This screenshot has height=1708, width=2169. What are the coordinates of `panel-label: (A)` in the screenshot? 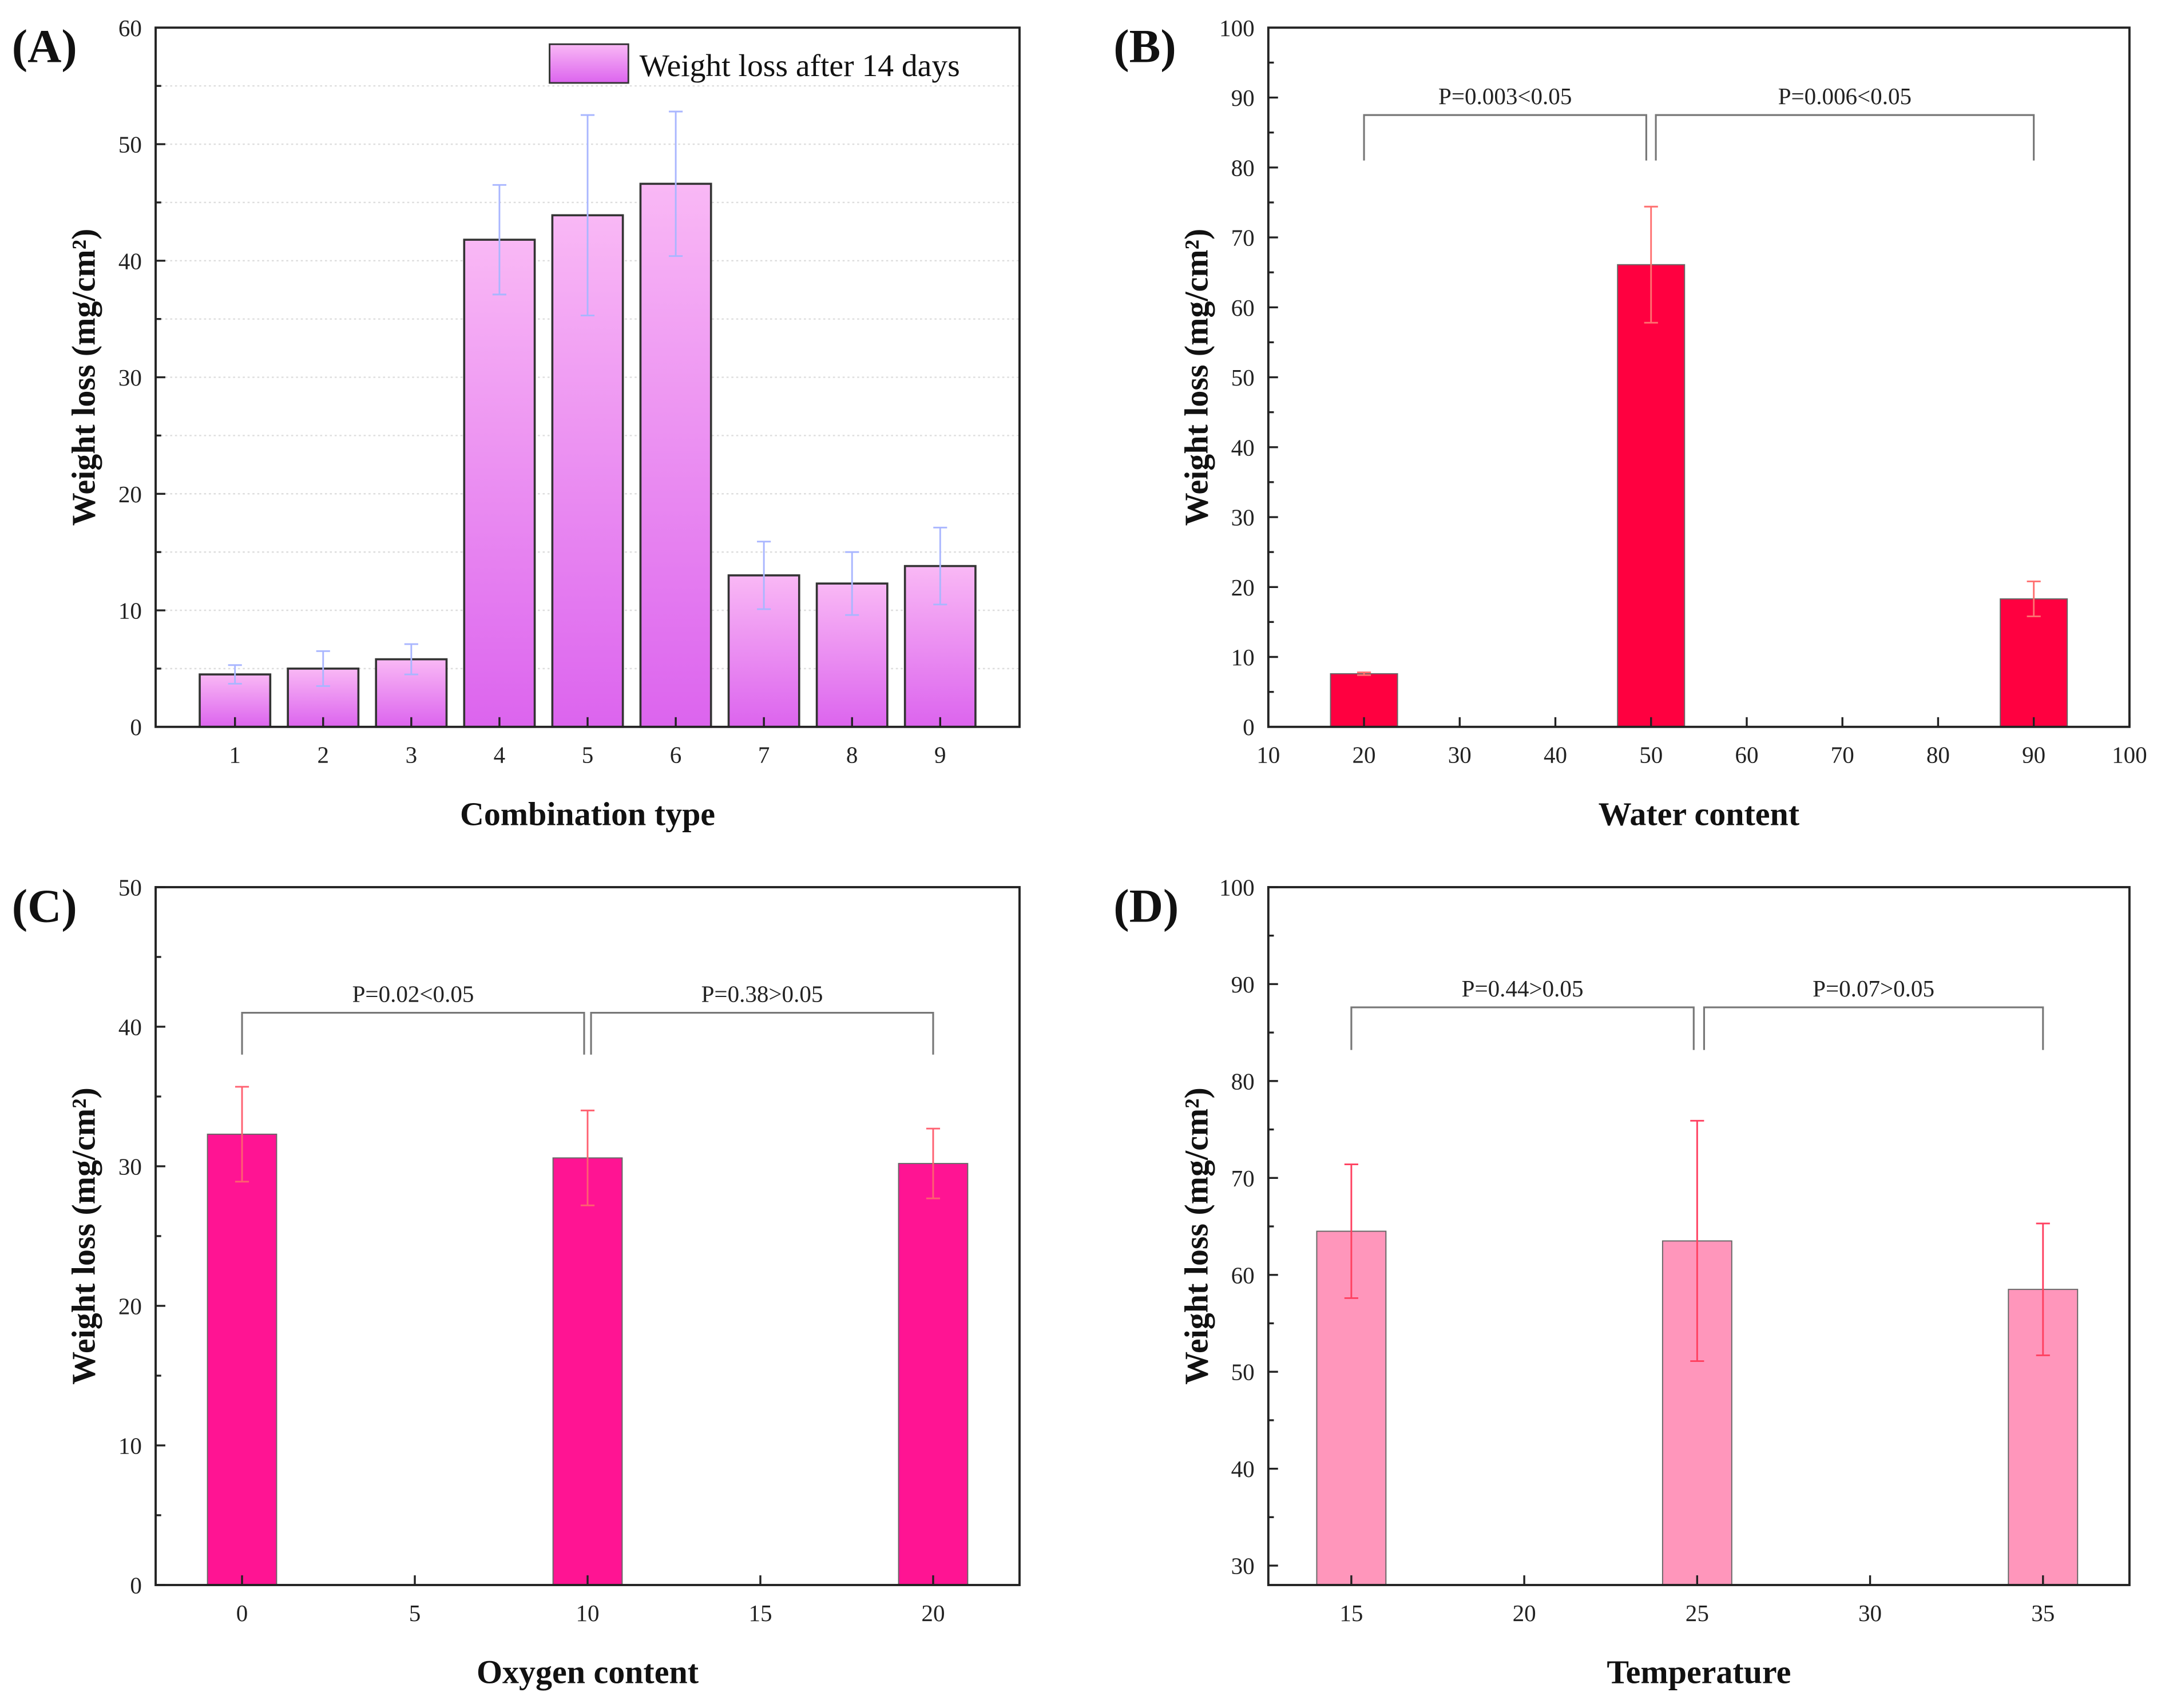 It's located at (44, 47).